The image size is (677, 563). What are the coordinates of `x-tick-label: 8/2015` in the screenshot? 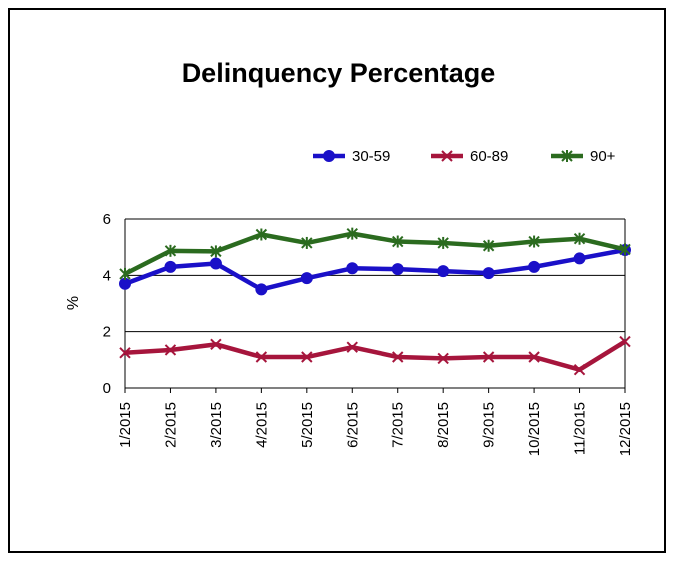 It's located at (443, 425).